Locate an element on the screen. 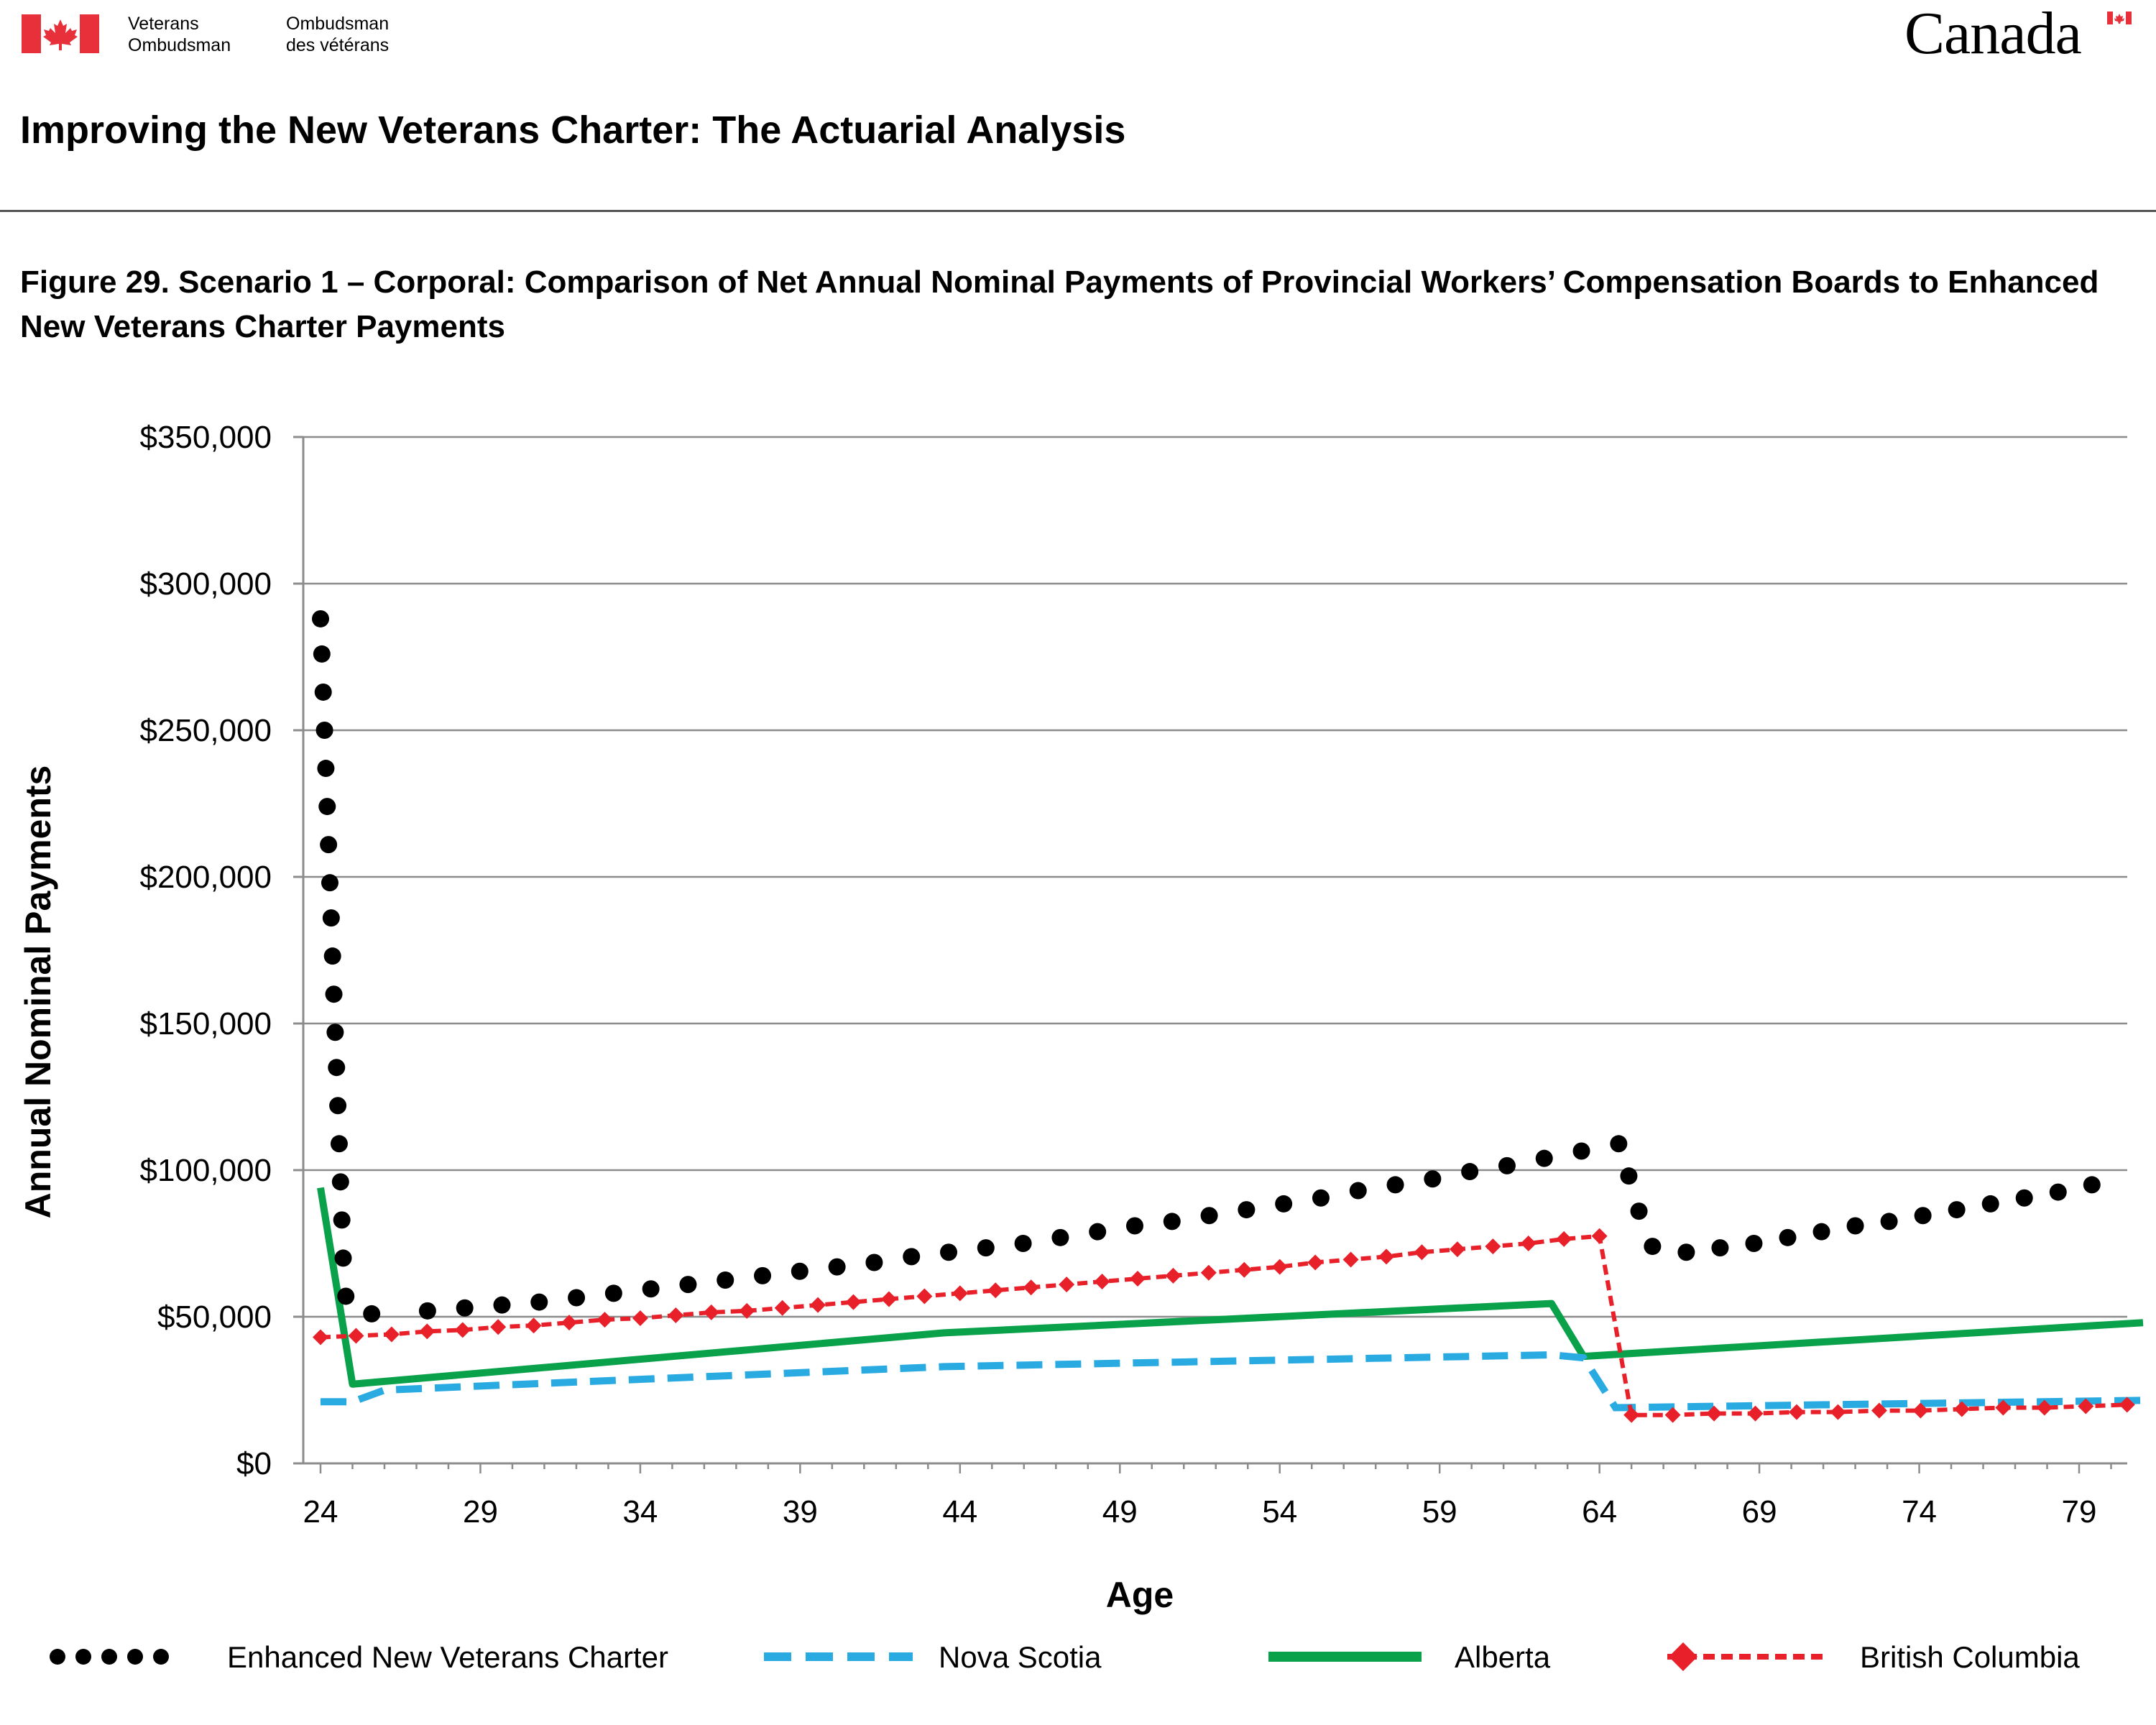 The width and height of the screenshot is (2156, 1725). legend-swatch-british-columbia-marker is located at coordinates (1683, 1656).